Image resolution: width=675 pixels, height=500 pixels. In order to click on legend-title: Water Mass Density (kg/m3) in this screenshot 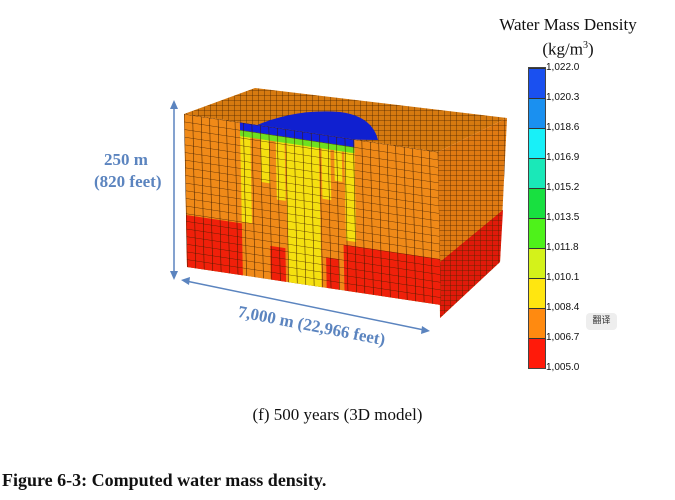, I will do `click(568, 37)`.